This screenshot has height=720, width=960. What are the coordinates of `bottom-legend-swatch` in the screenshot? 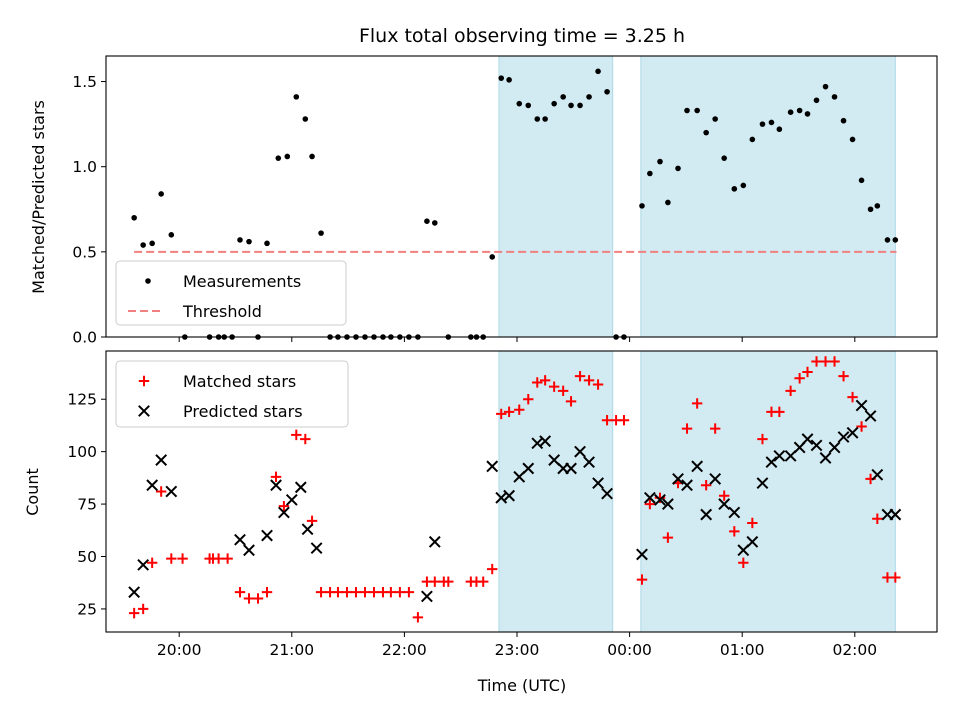 It's located at (144, 411).